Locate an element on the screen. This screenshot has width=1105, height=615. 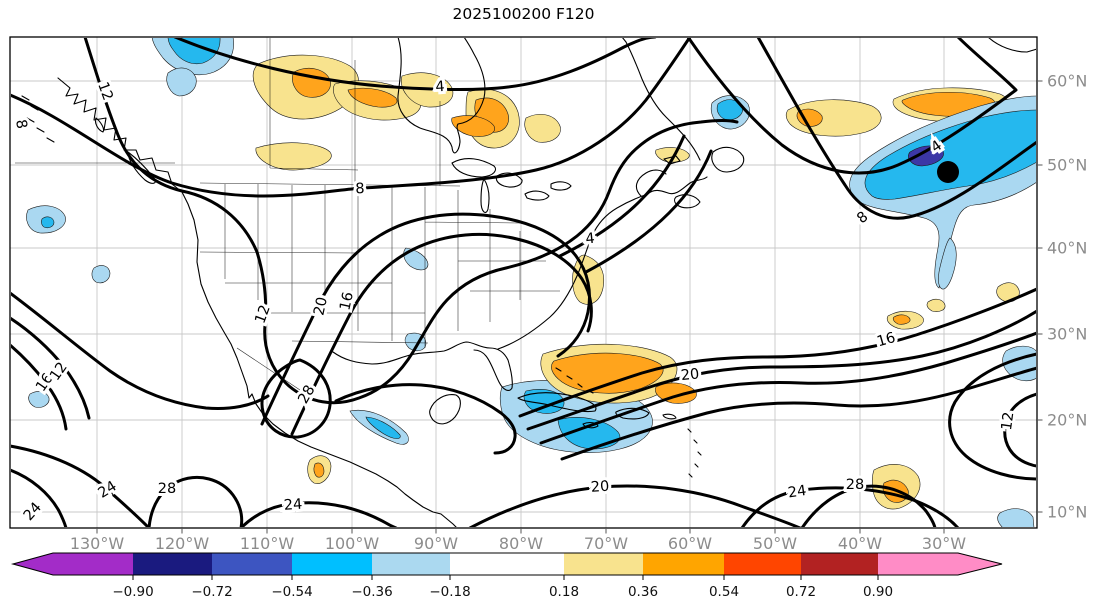
svg-text: 0.18 is located at coordinates (564, 592).